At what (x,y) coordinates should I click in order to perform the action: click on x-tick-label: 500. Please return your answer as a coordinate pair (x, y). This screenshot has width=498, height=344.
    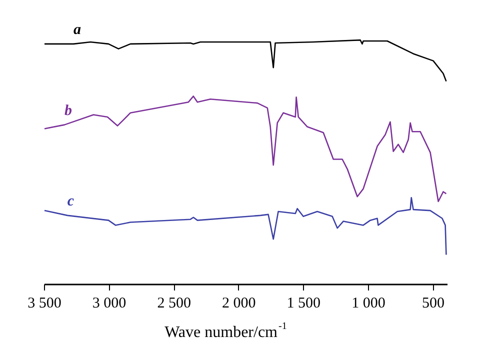
    Looking at the image, I should click on (433, 303).